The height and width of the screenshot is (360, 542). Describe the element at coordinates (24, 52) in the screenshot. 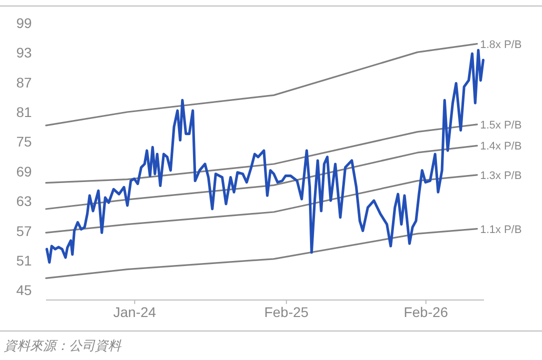

I see `y-tick-label: 93` at that location.